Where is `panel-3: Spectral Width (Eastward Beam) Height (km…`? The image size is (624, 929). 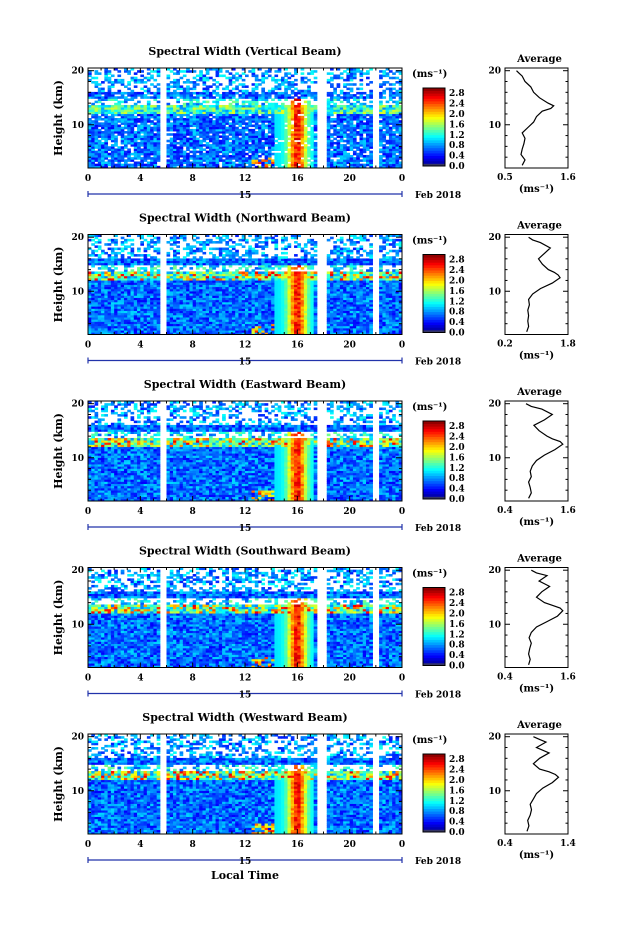
panel-3: Spectral Width (Eastward Beam) Height (km… is located at coordinates (314, 456).